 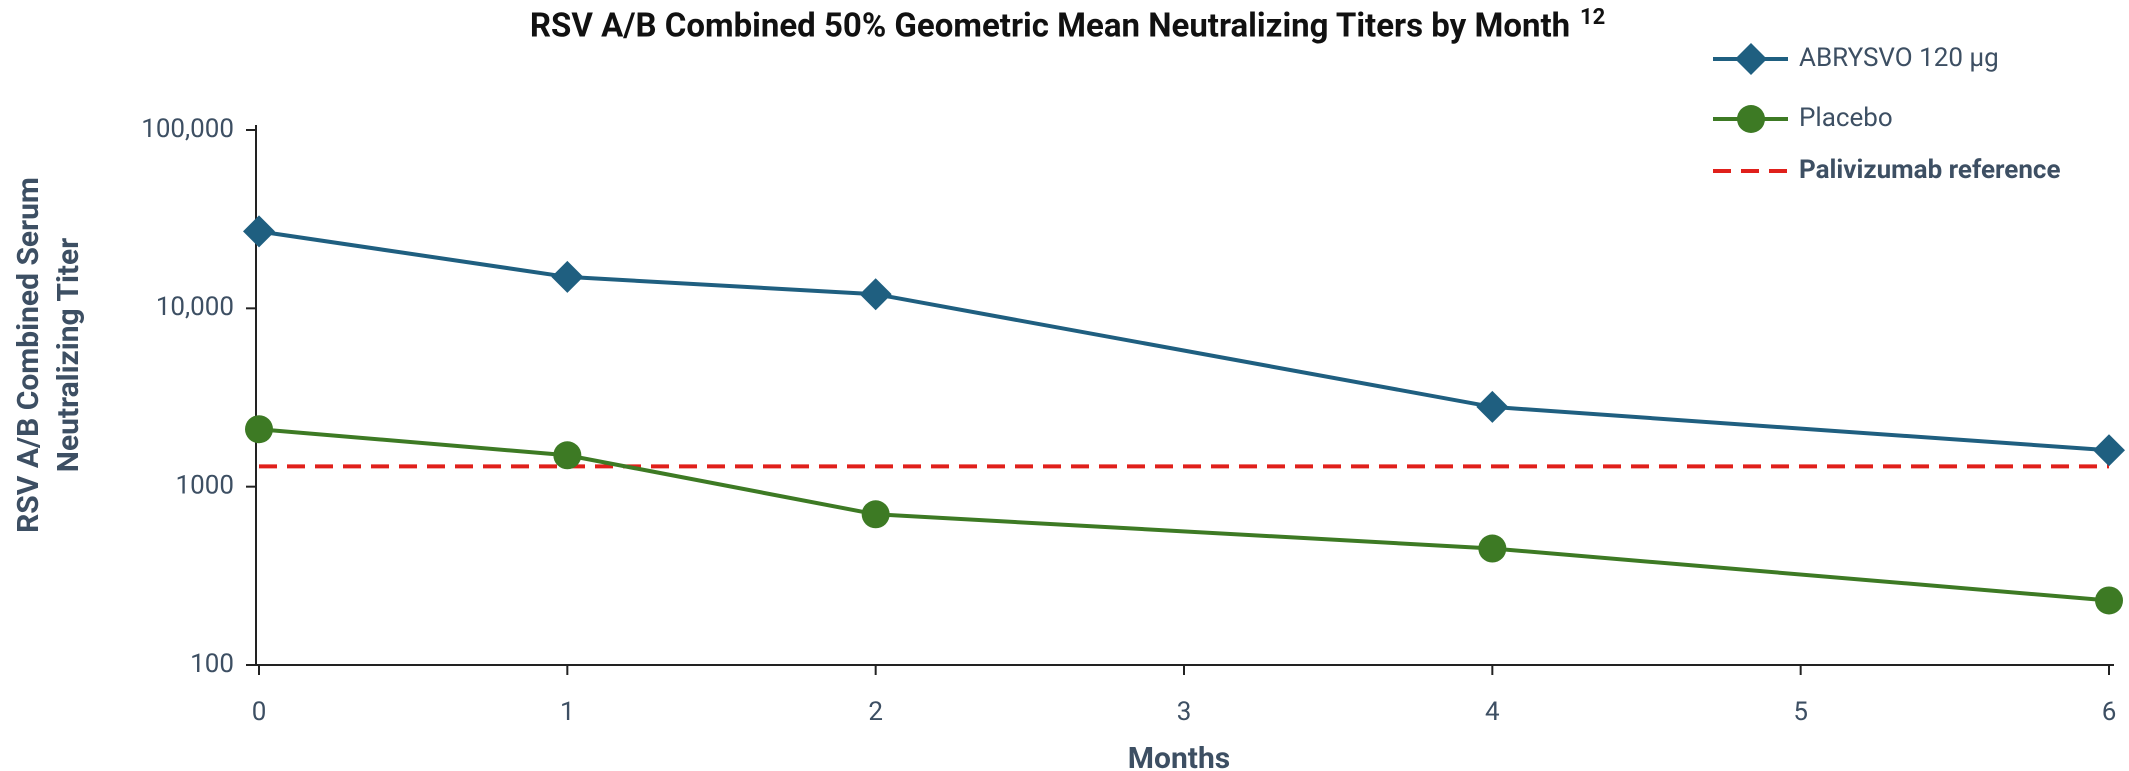 What do you see at coordinates (68, 355) in the screenshot?
I see `y-axis-title-line: Neutralizing Titer` at bounding box center [68, 355].